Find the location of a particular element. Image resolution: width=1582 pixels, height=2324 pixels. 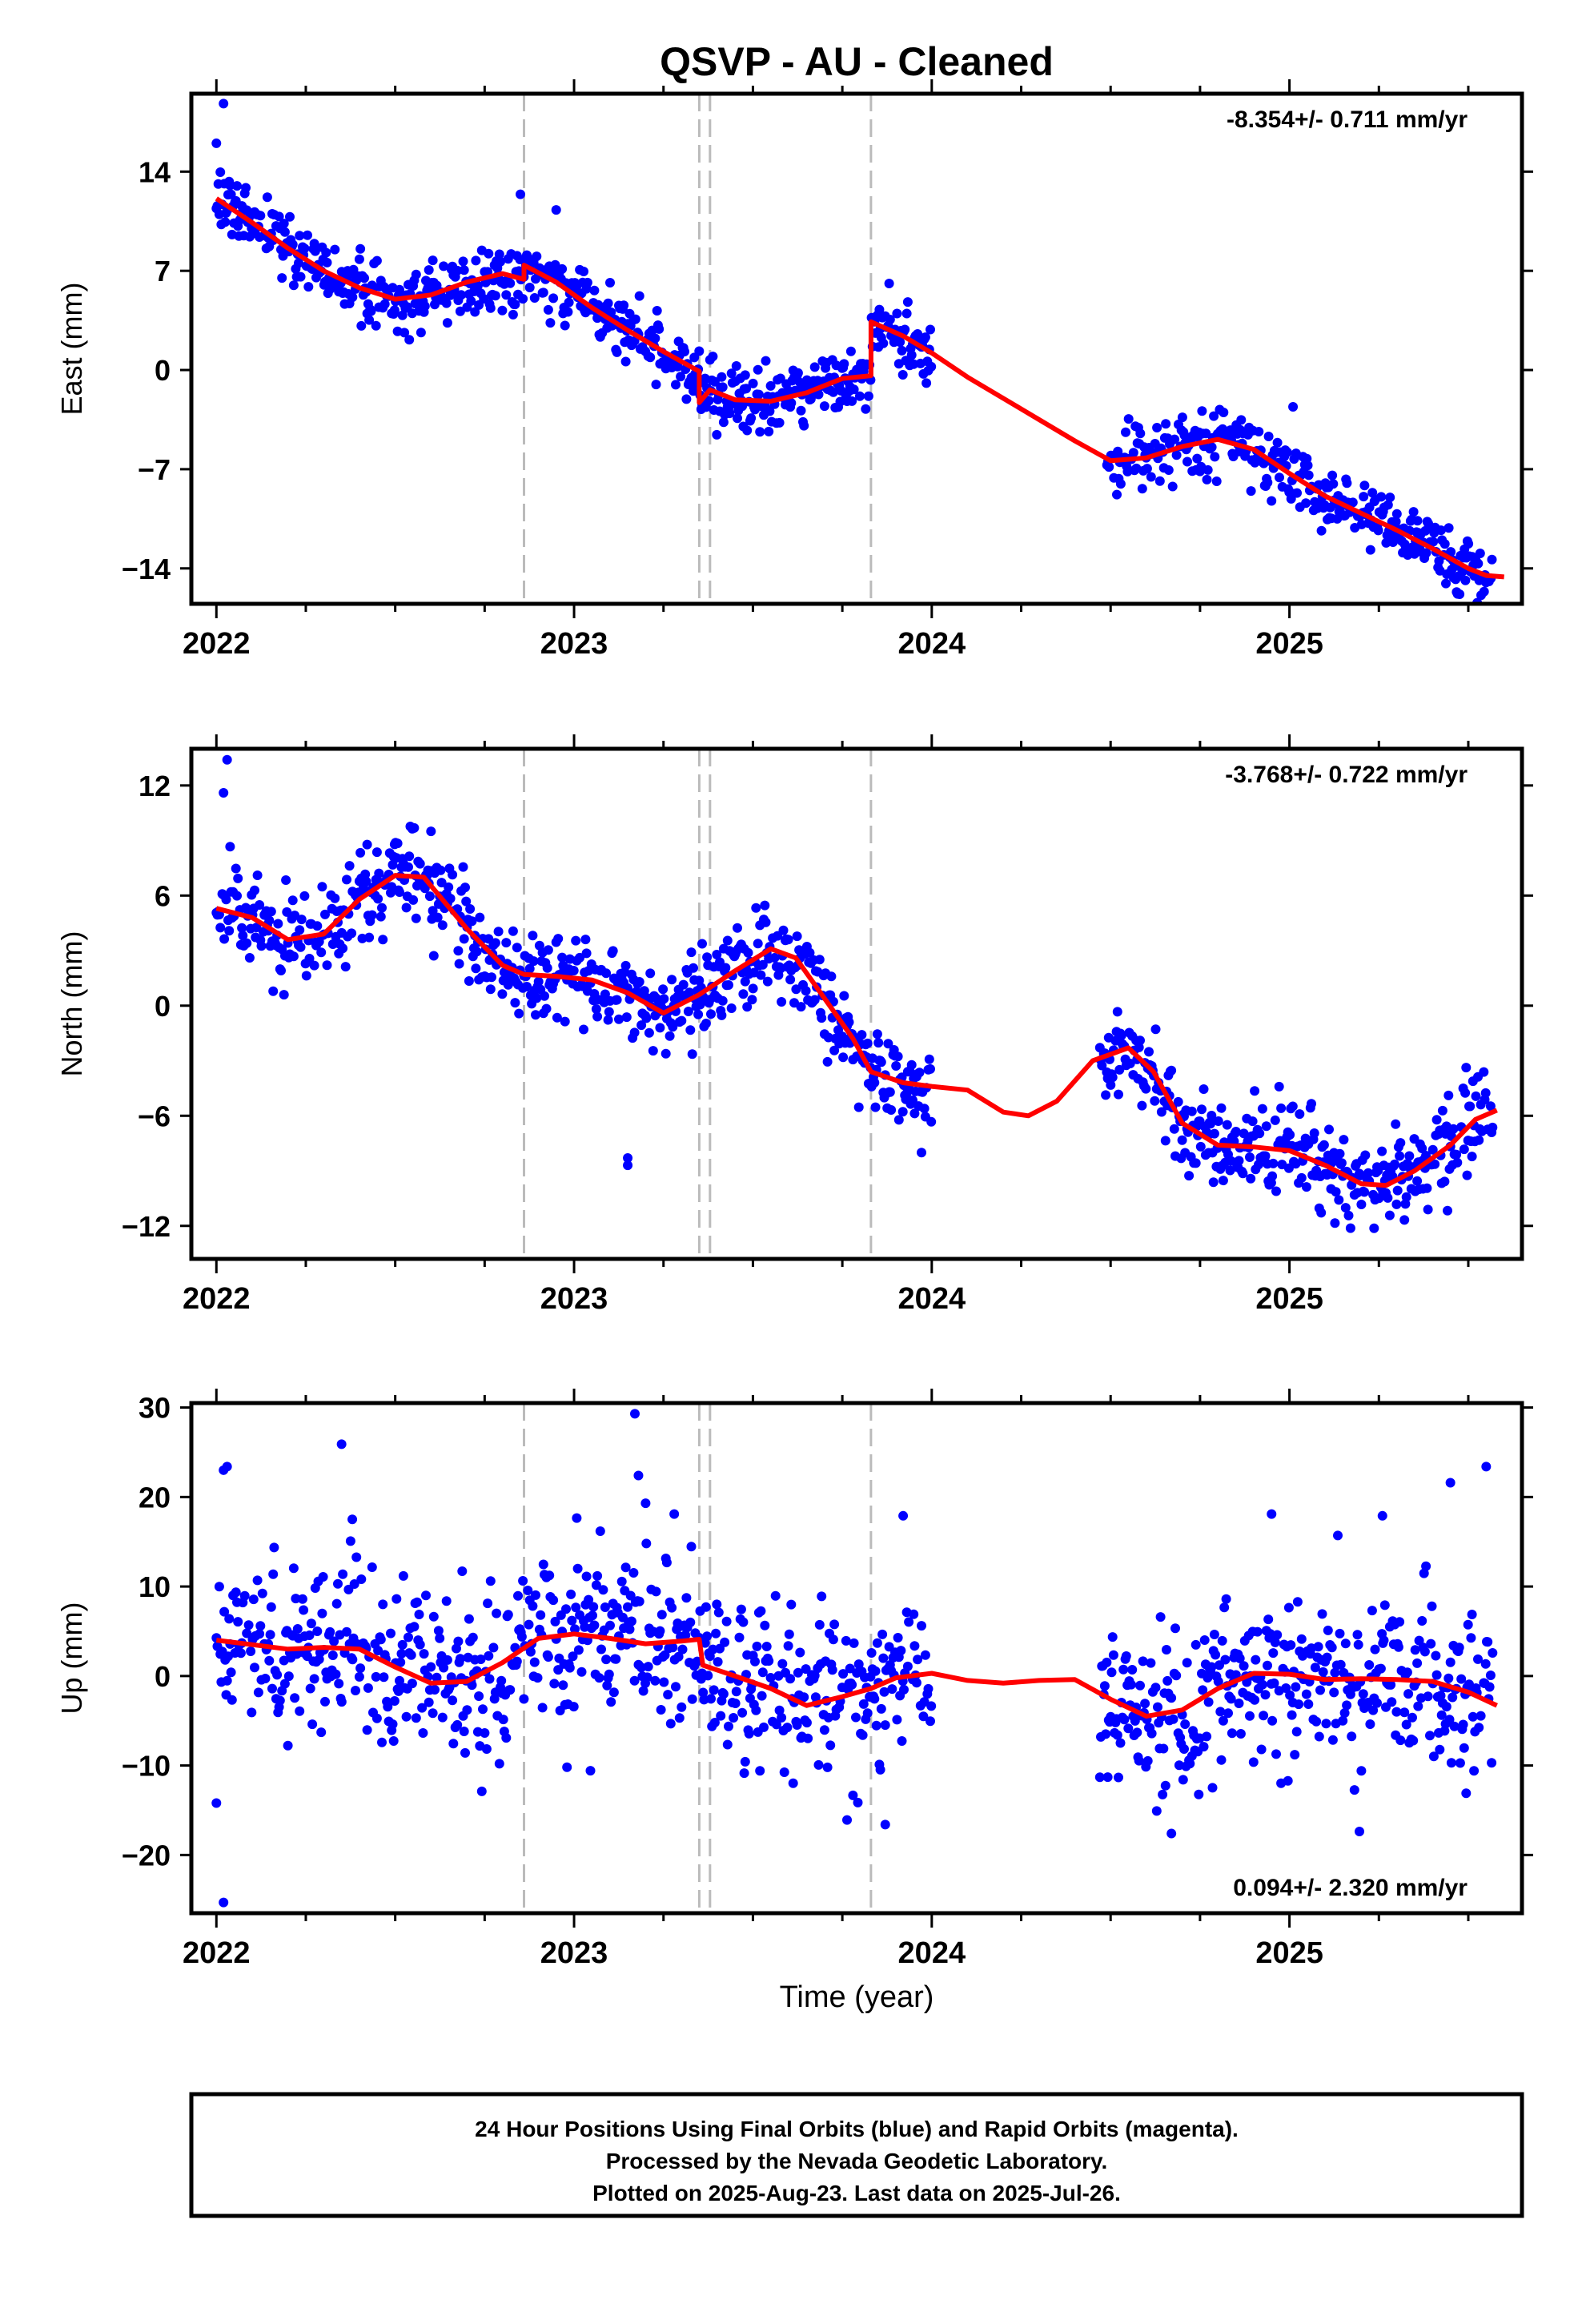

up-y-axis-label: Up (mm) is located at coordinates (71, 1659).